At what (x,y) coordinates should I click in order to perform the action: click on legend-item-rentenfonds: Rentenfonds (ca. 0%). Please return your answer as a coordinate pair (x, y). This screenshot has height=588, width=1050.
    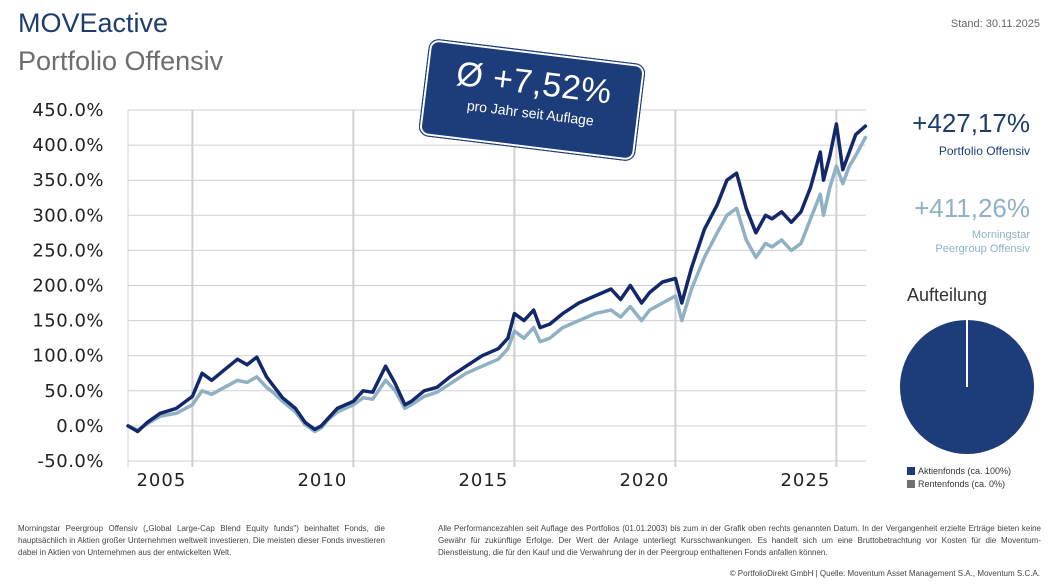
    Looking at the image, I should click on (959, 484).